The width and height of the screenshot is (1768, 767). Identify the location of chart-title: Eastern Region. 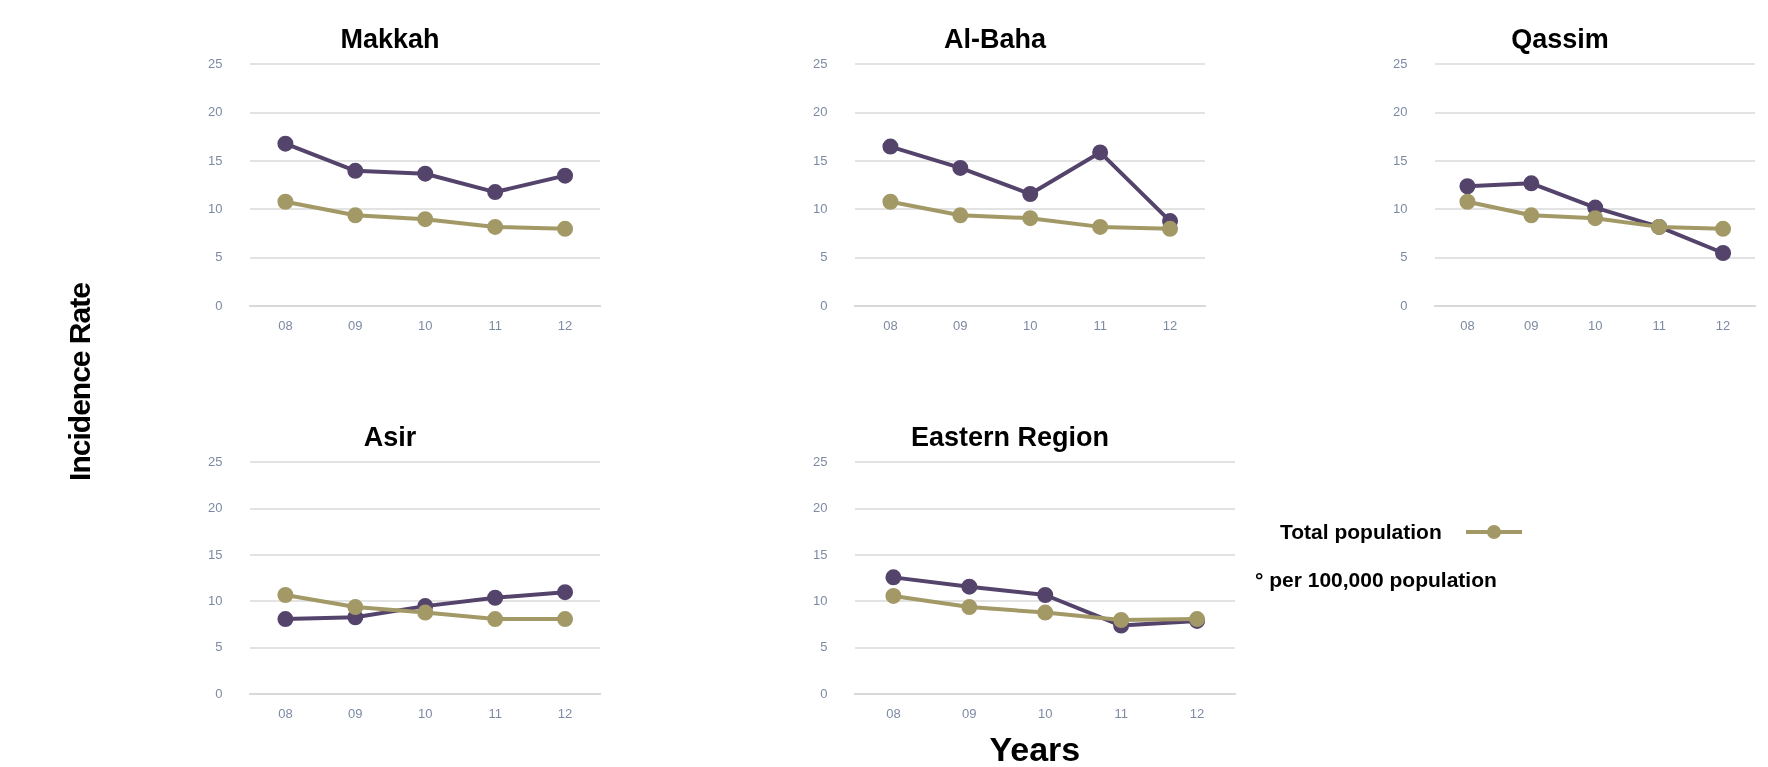
(1010, 436).